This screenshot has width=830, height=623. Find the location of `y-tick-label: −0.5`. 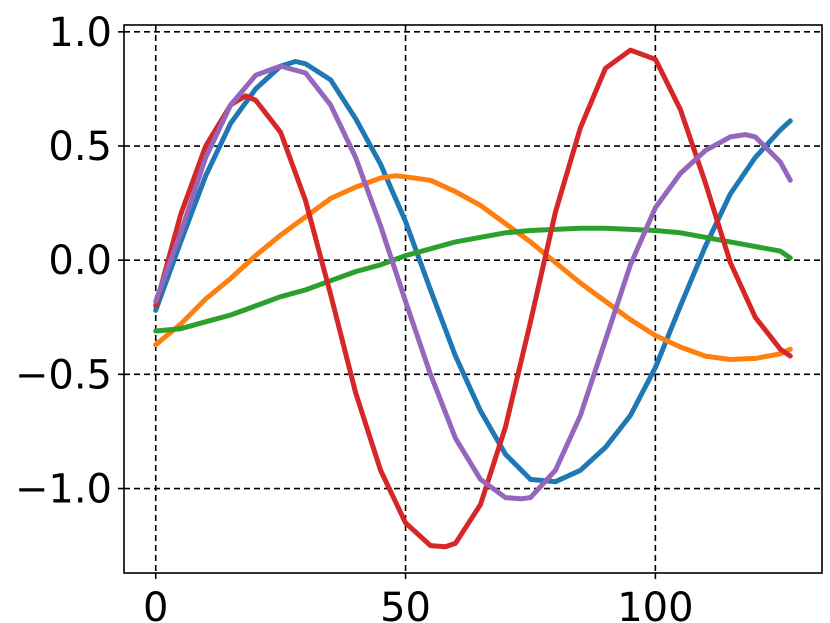

y-tick-label: −0.5 is located at coordinates (63, 375).